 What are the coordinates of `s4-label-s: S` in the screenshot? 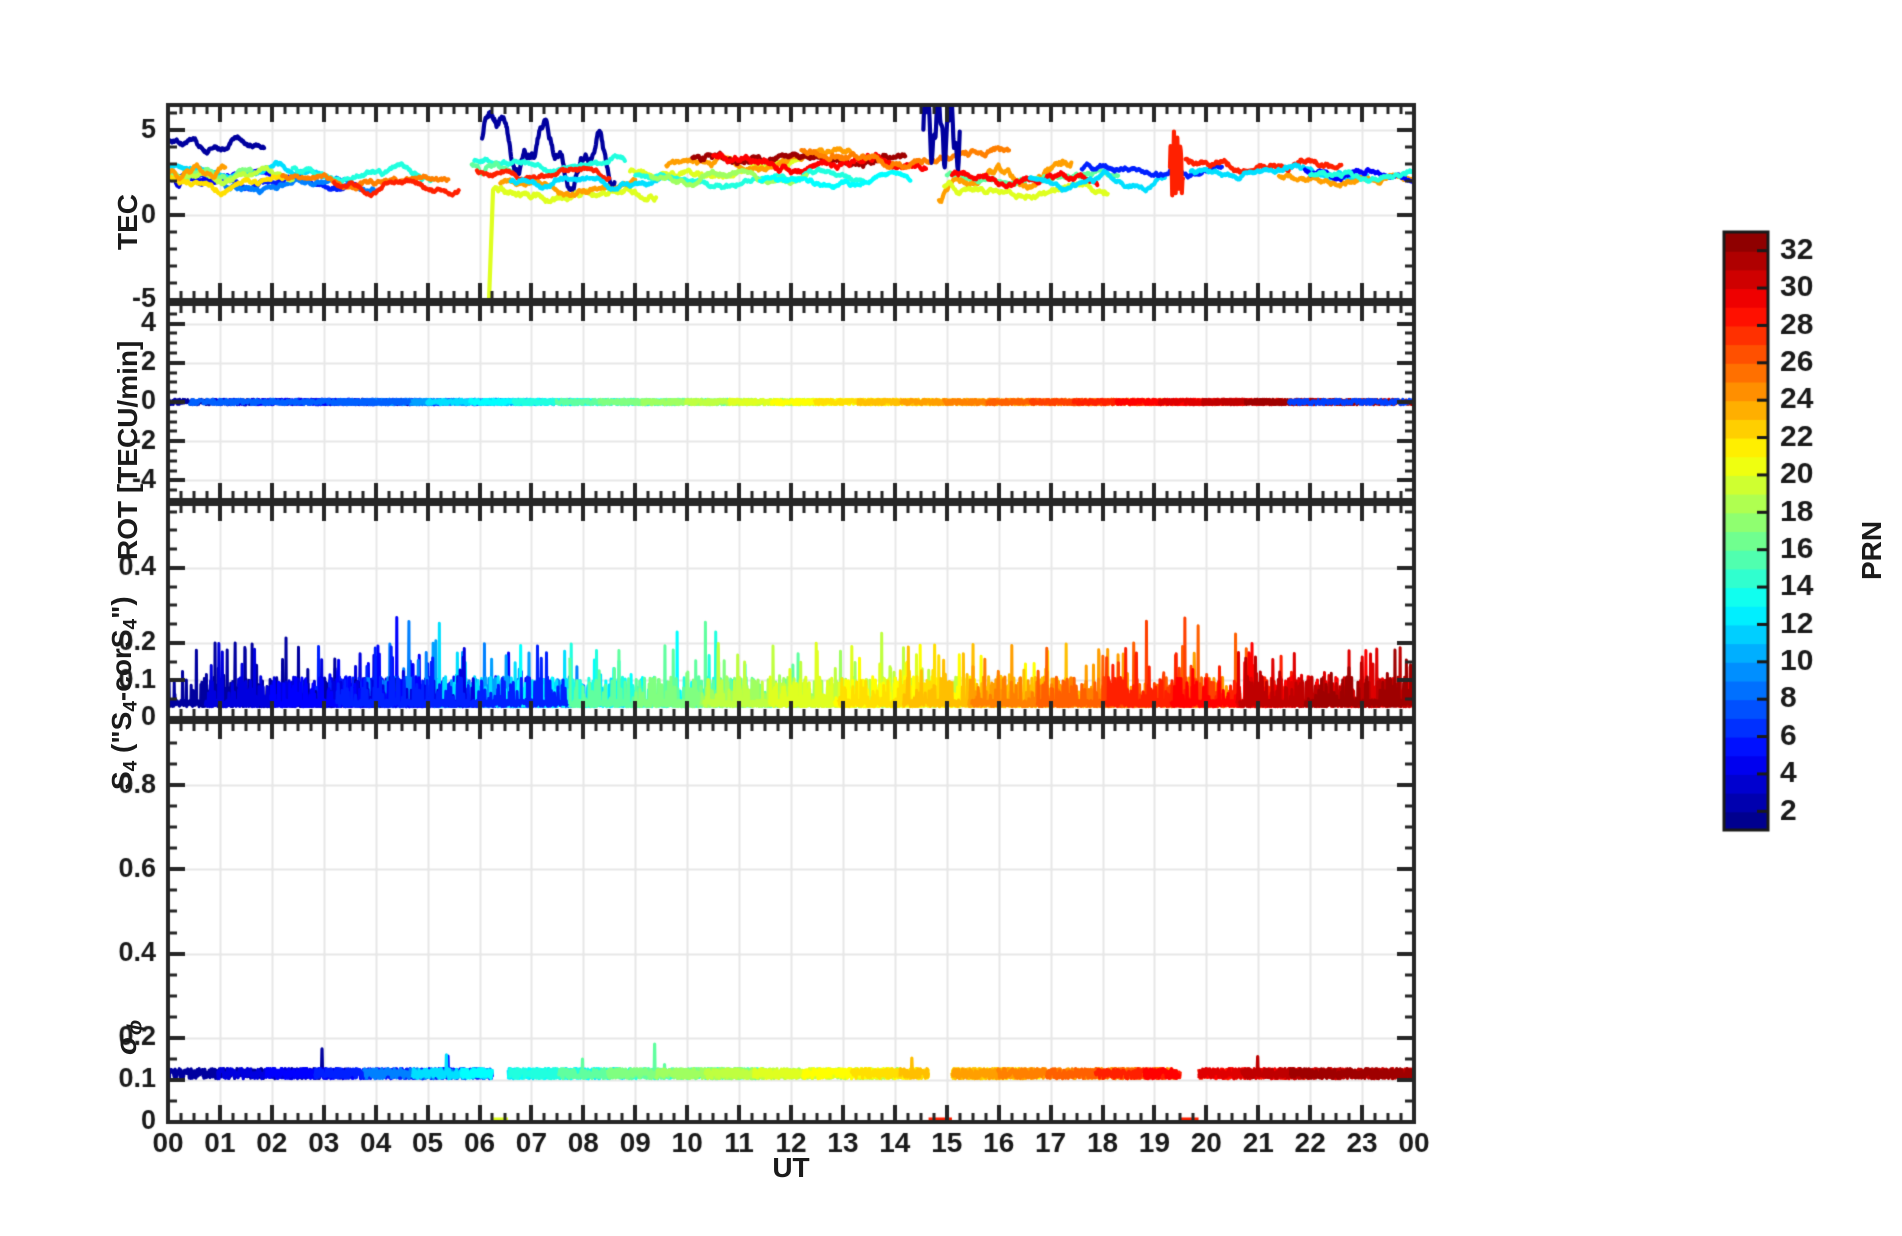 It's located at (121, 780).